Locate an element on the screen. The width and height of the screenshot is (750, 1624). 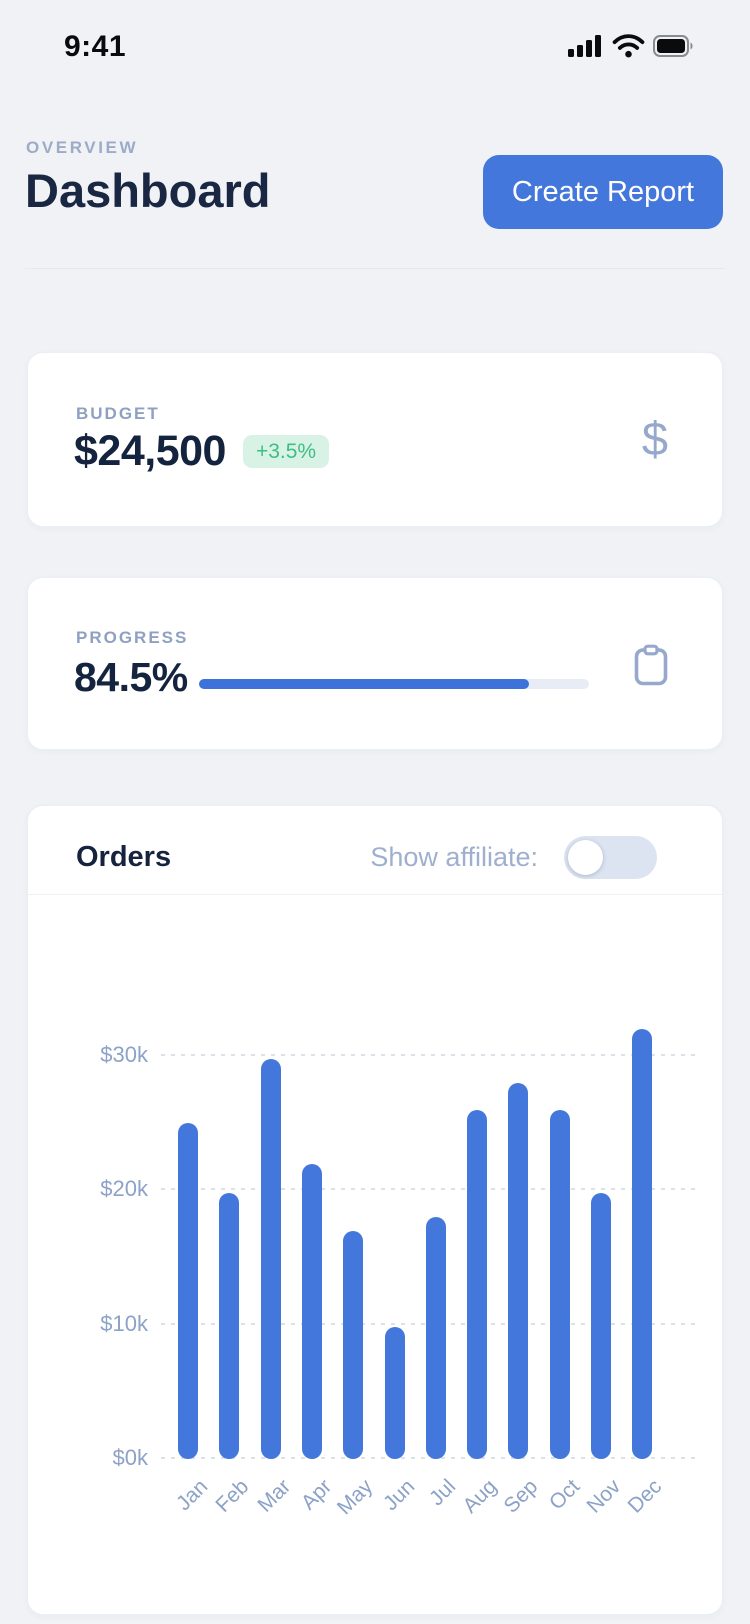
bar-Jul is located at coordinates (435, 1338).